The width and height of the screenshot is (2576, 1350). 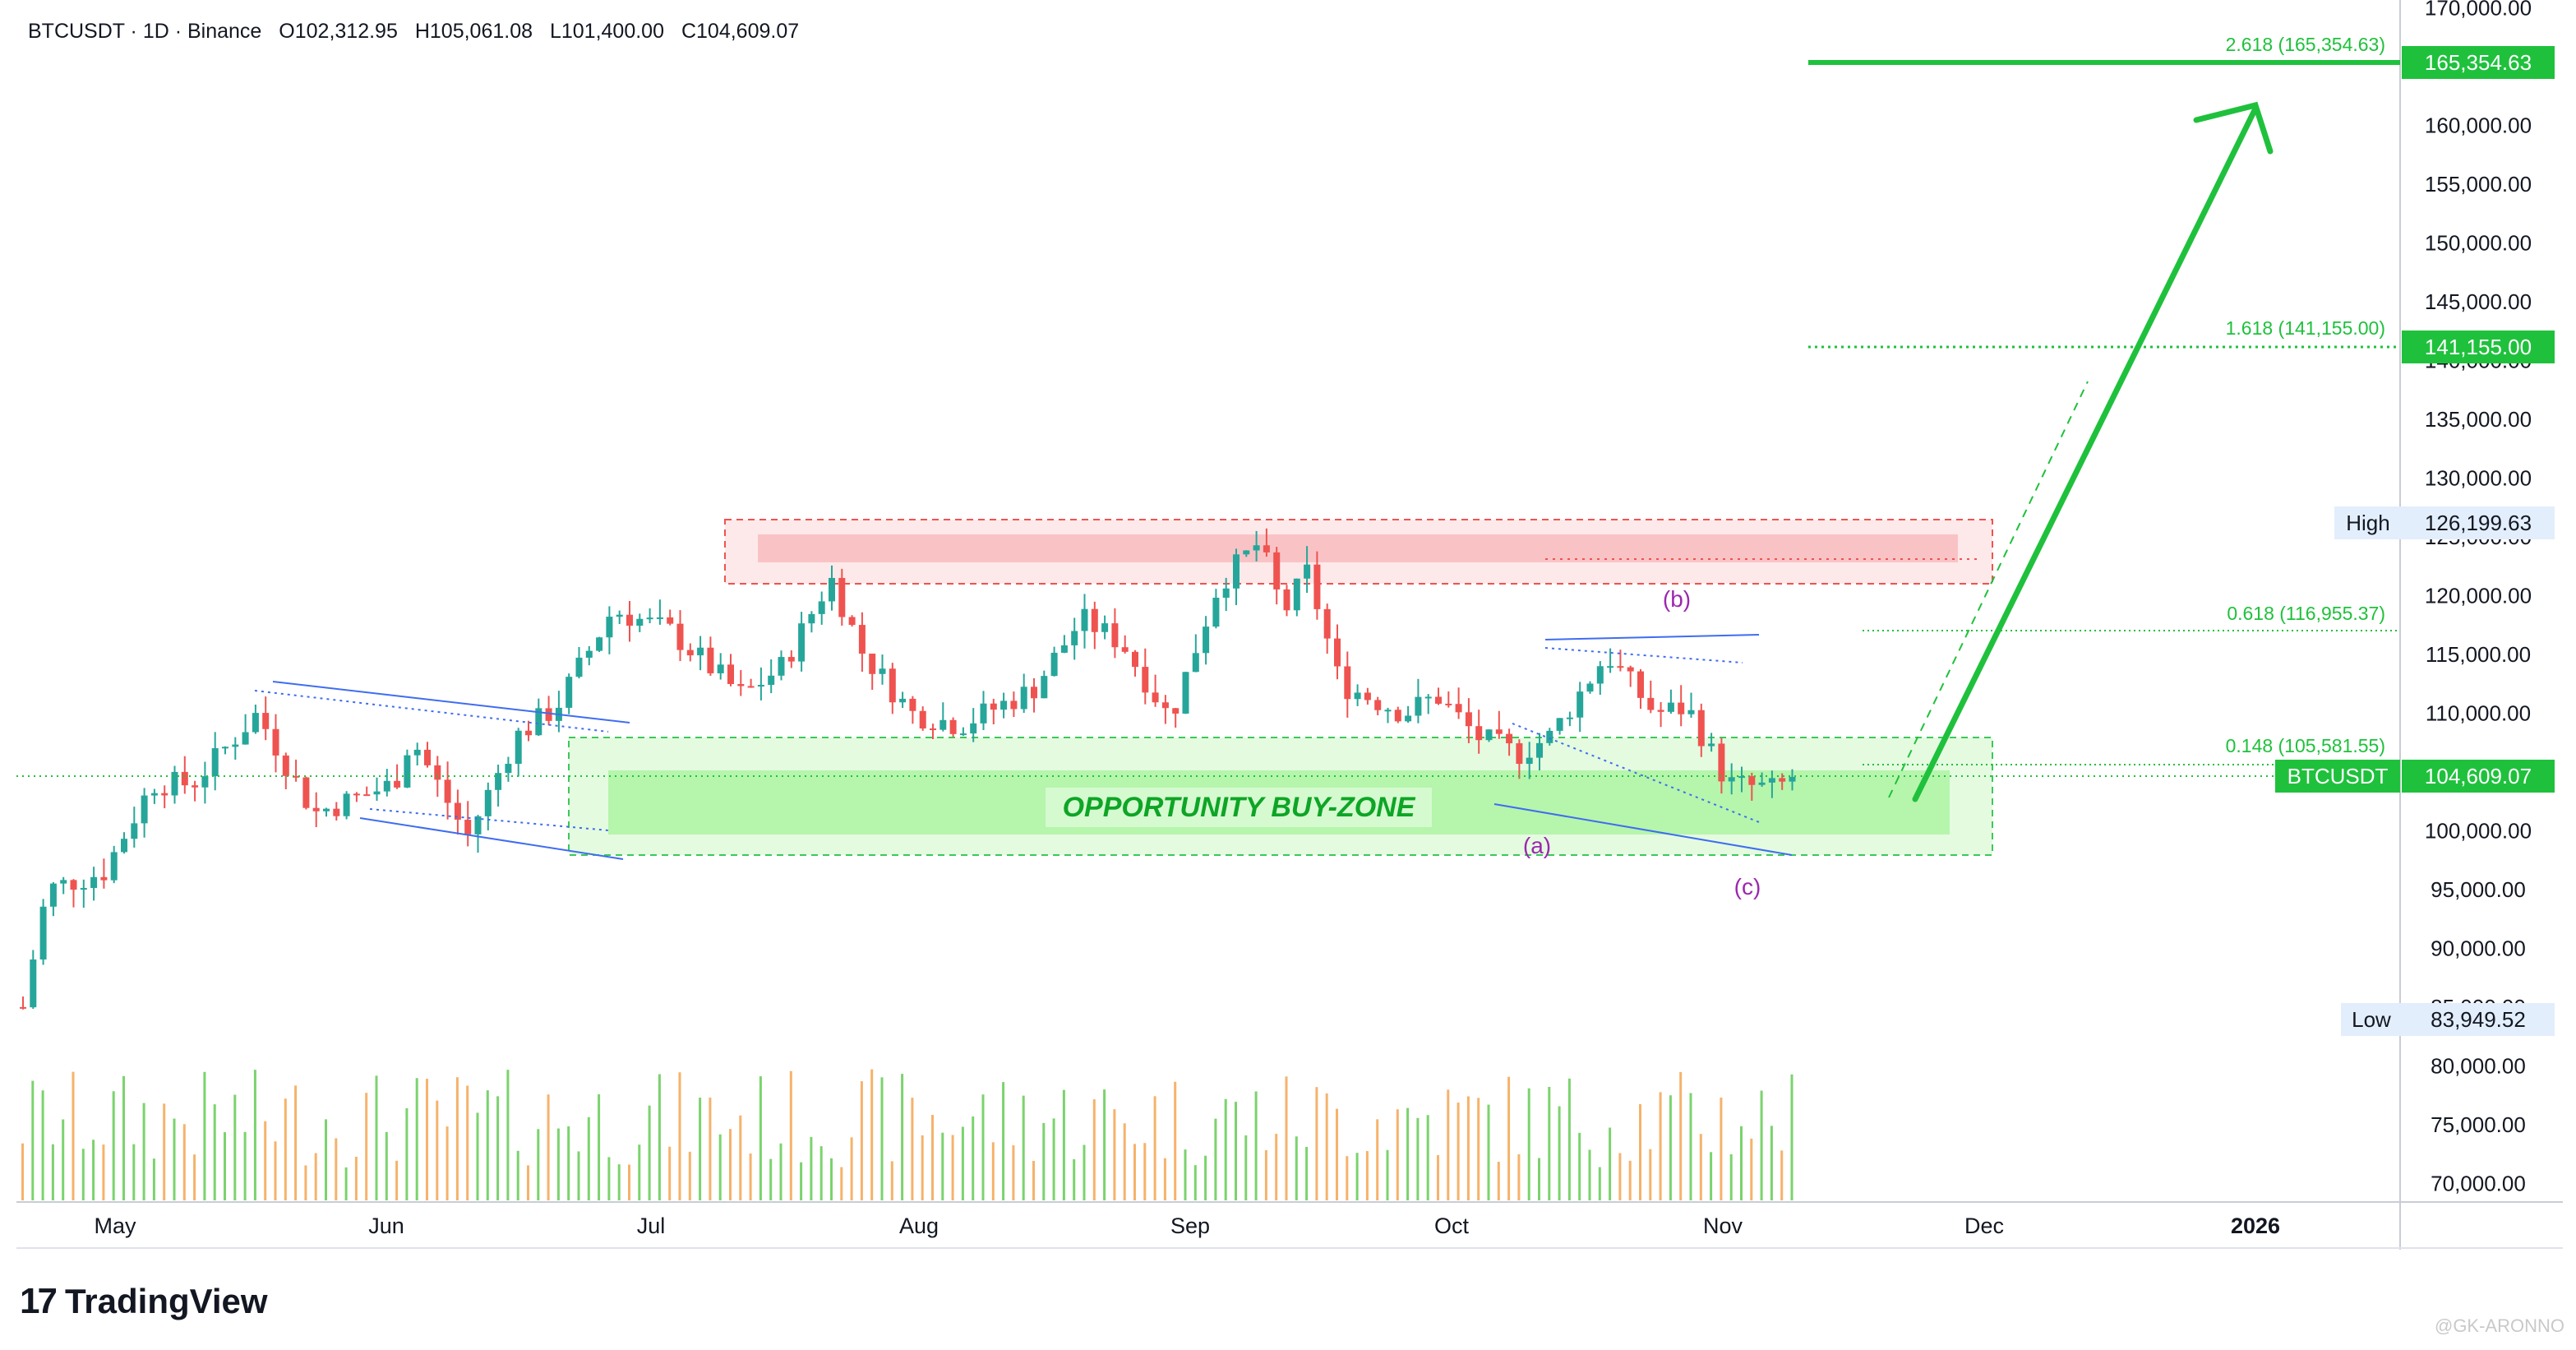 What do you see at coordinates (144, 1301) in the screenshot?
I see `tradingview-logo: 17 TradingView` at bounding box center [144, 1301].